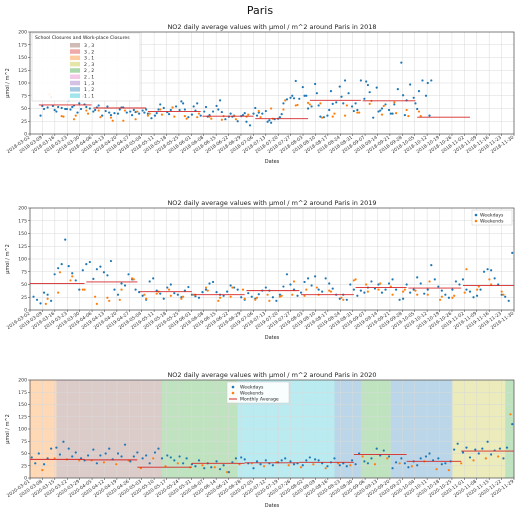  I want to click on y-tick-label: 200, so click(22, 33).